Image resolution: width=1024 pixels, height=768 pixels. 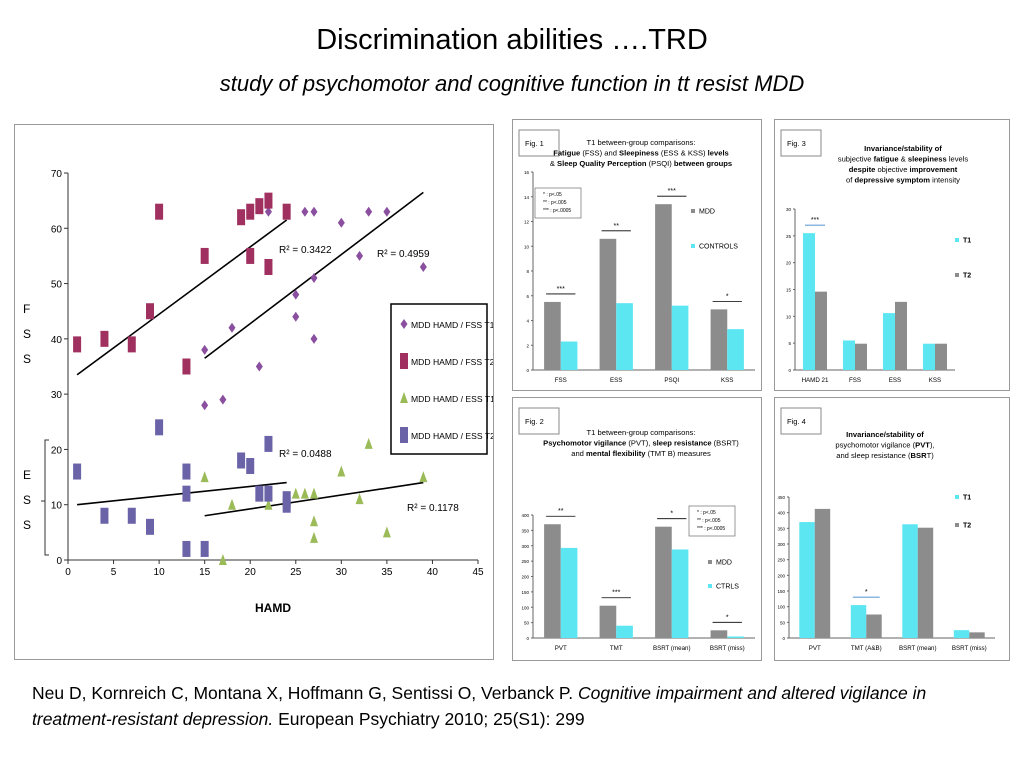 What do you see at coordinates (683, 153) in the screenshot?
I see `chart-heading-run: (ESS & KSS)` at bounding box center [683, 153].